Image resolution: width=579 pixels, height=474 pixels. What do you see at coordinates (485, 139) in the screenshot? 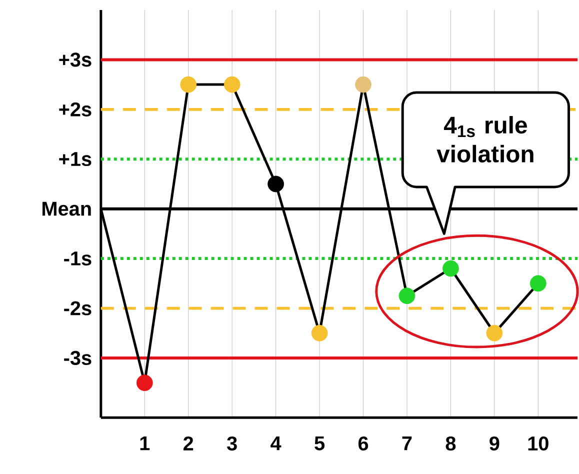
I see `annotation: 4$_{1s}$ rule violation` at bounding box center [485, 139].